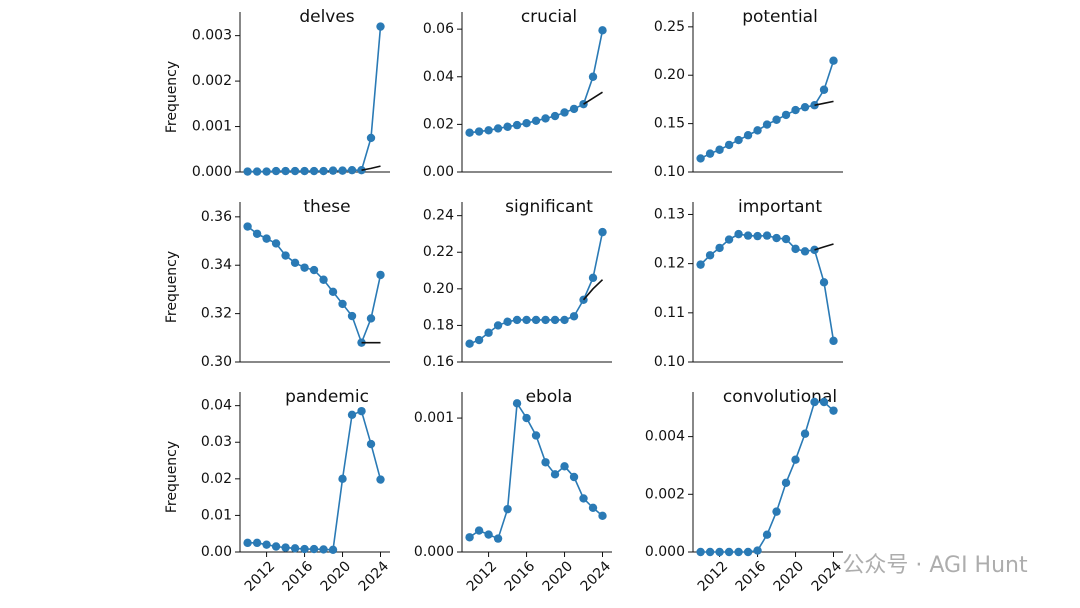  What do you see at coordinates (438, 77) in the screenshot?
I see `y-tick-label: 0.04` at bounding box center [438, 77].